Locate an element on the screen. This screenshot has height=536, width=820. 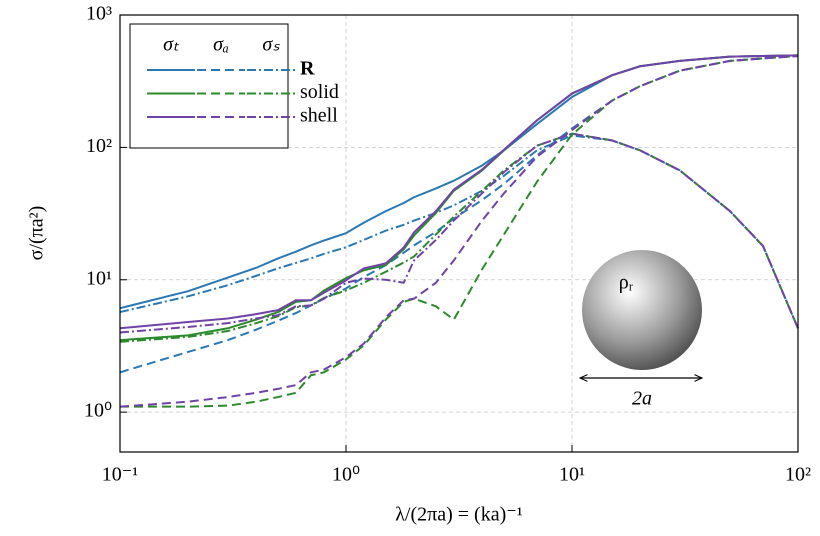
sphere is located at coordinates (642, 310).